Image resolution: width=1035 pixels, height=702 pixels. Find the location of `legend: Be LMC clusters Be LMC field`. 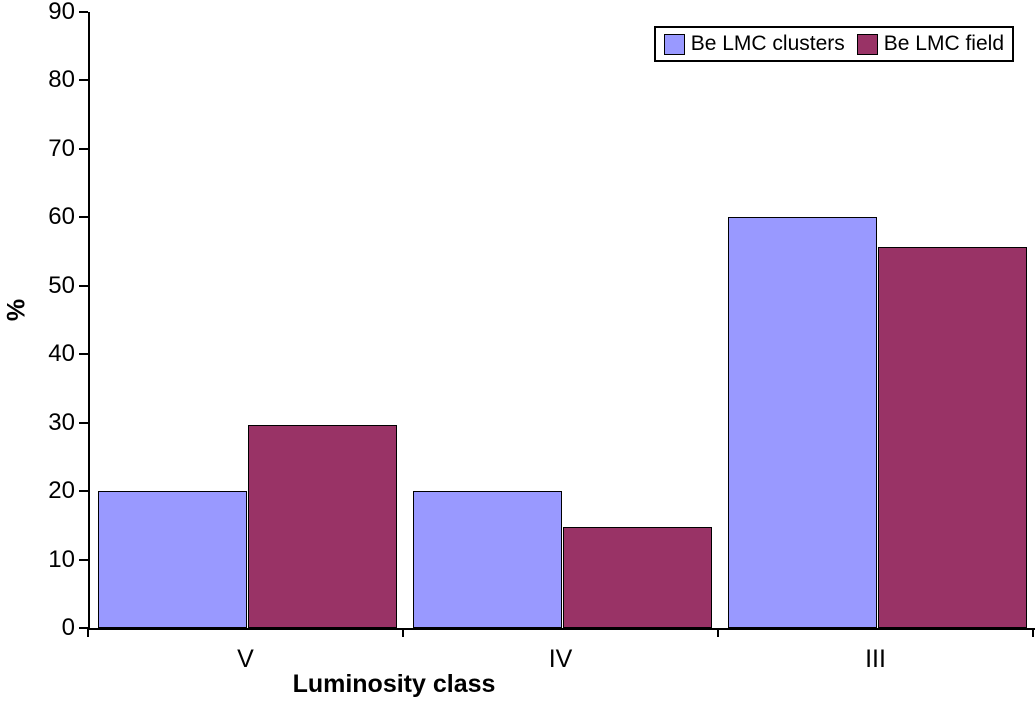

legend: Be LMC clusters Be LMC field is located at coordinates (833, 44).